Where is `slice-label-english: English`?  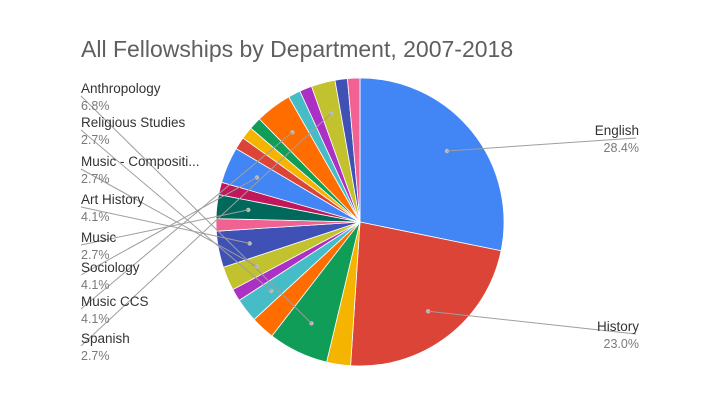
slice-label-english: English is located at coordinates (617, 130).